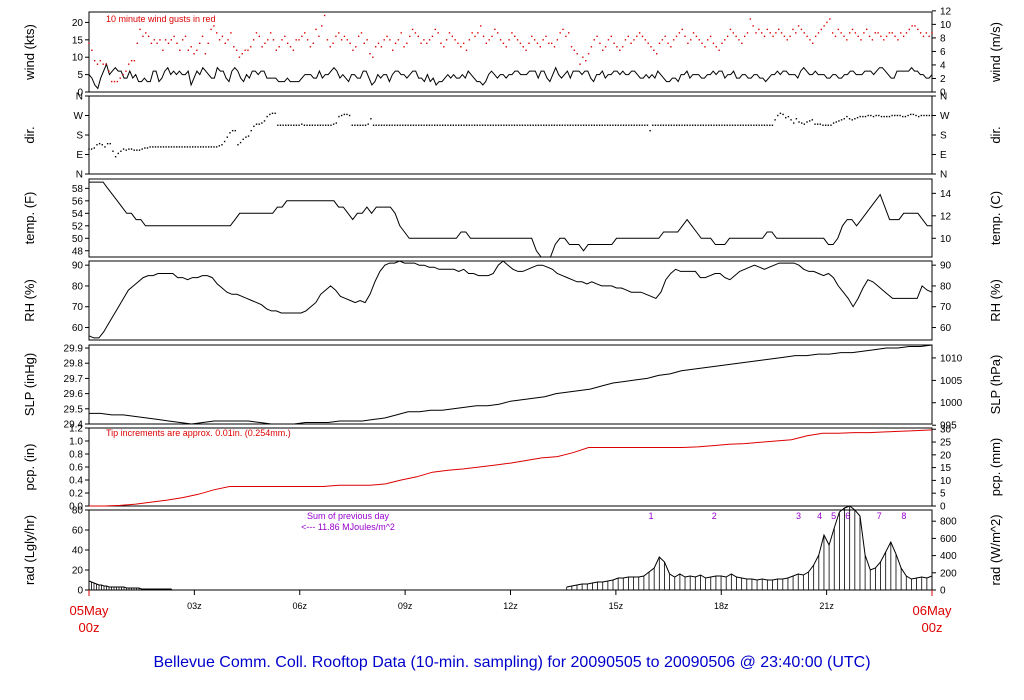  I want to click on right-tick-label: W, so click(945, 116).